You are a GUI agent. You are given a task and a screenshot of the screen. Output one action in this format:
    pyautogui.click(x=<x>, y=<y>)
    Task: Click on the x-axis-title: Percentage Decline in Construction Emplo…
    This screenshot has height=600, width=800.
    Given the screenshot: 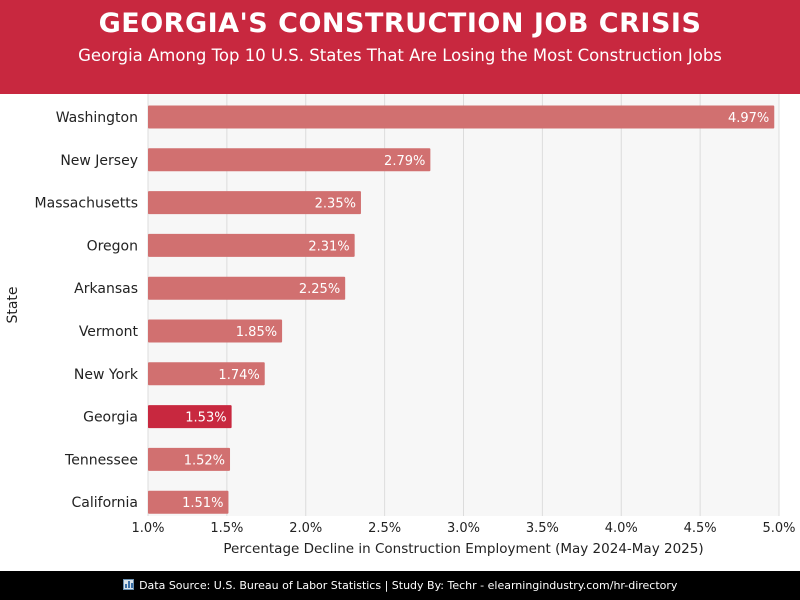 What is the action you would take?
    pyautogui.click(x=463, y=549)
    